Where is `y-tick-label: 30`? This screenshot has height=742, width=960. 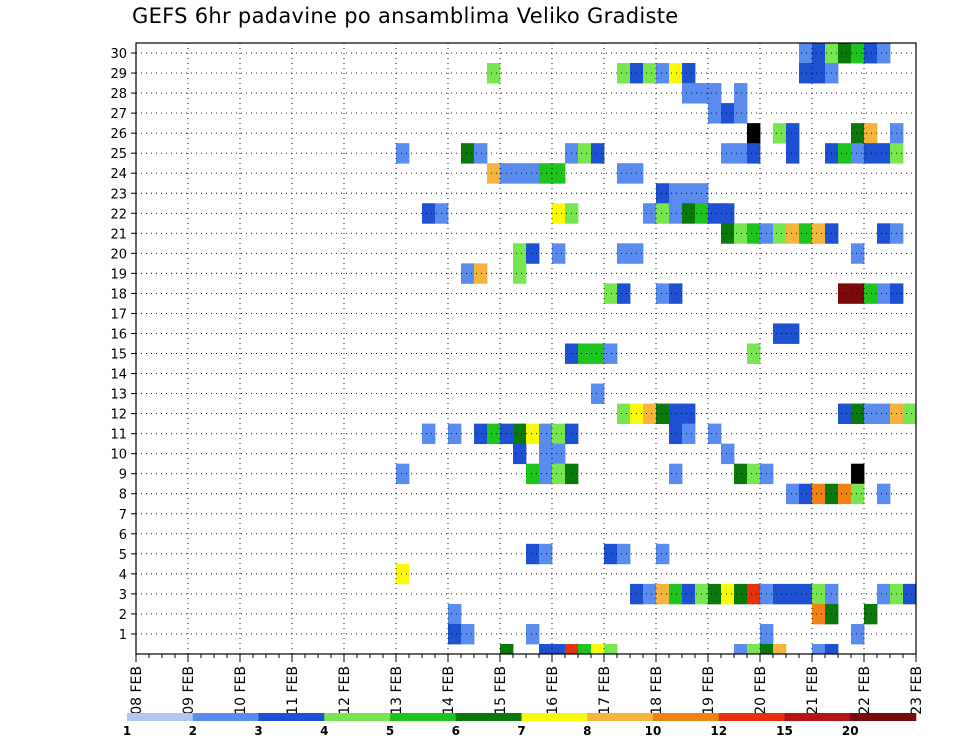 y-tick-label: 30 is located at coordinates (118, 54).